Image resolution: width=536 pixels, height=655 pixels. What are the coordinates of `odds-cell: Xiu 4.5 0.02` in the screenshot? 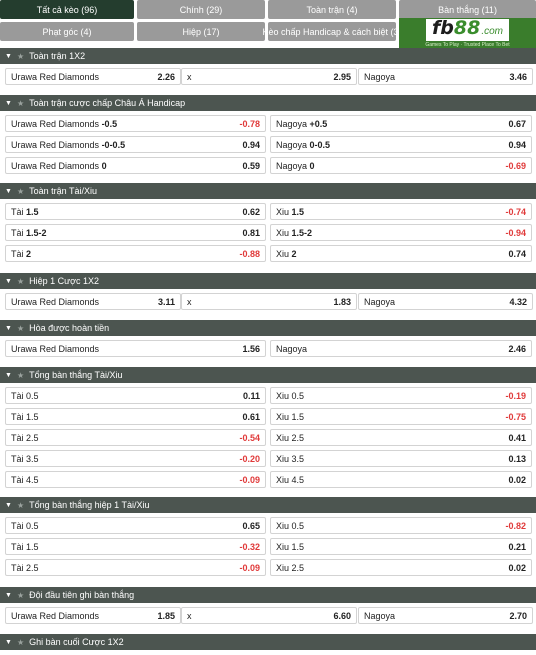 It's located at (401, 479).